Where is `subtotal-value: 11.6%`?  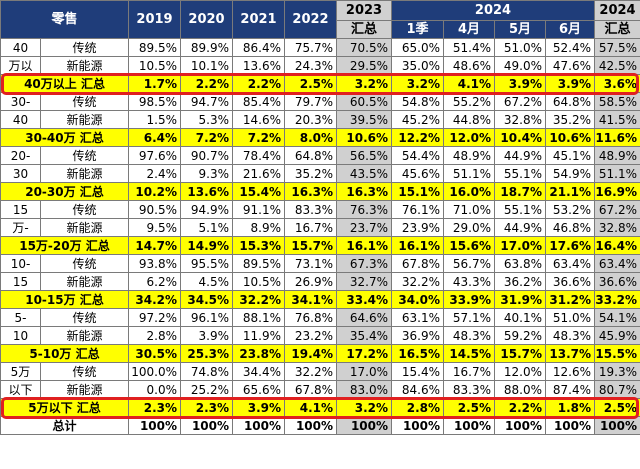
subtotal-value: 11.6% is located at coordinates (617, 137).